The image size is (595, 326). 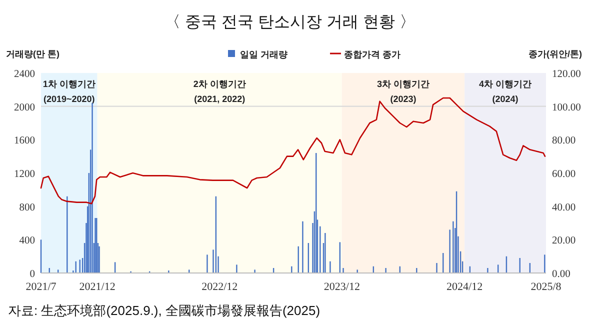 What do you see at coordinates (505, 91) in the screenshot?
I see `band-label: 4차 이행기간 (2024)` at bounding box center [505, 91].